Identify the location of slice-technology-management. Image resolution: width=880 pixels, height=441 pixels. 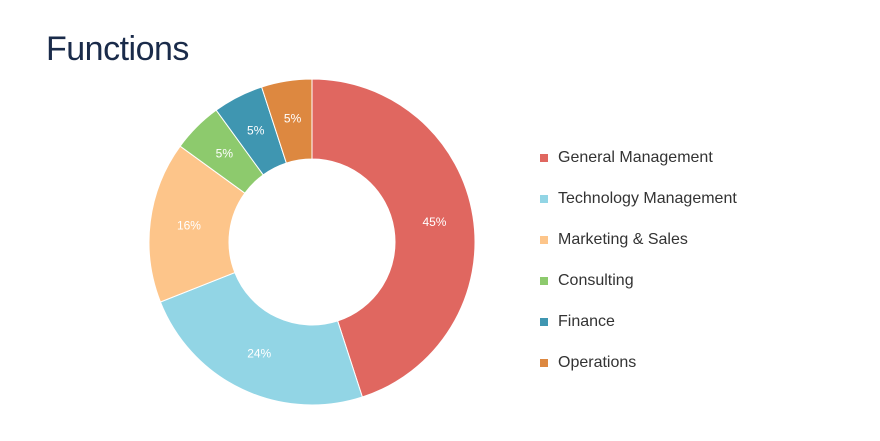
(261, 338).